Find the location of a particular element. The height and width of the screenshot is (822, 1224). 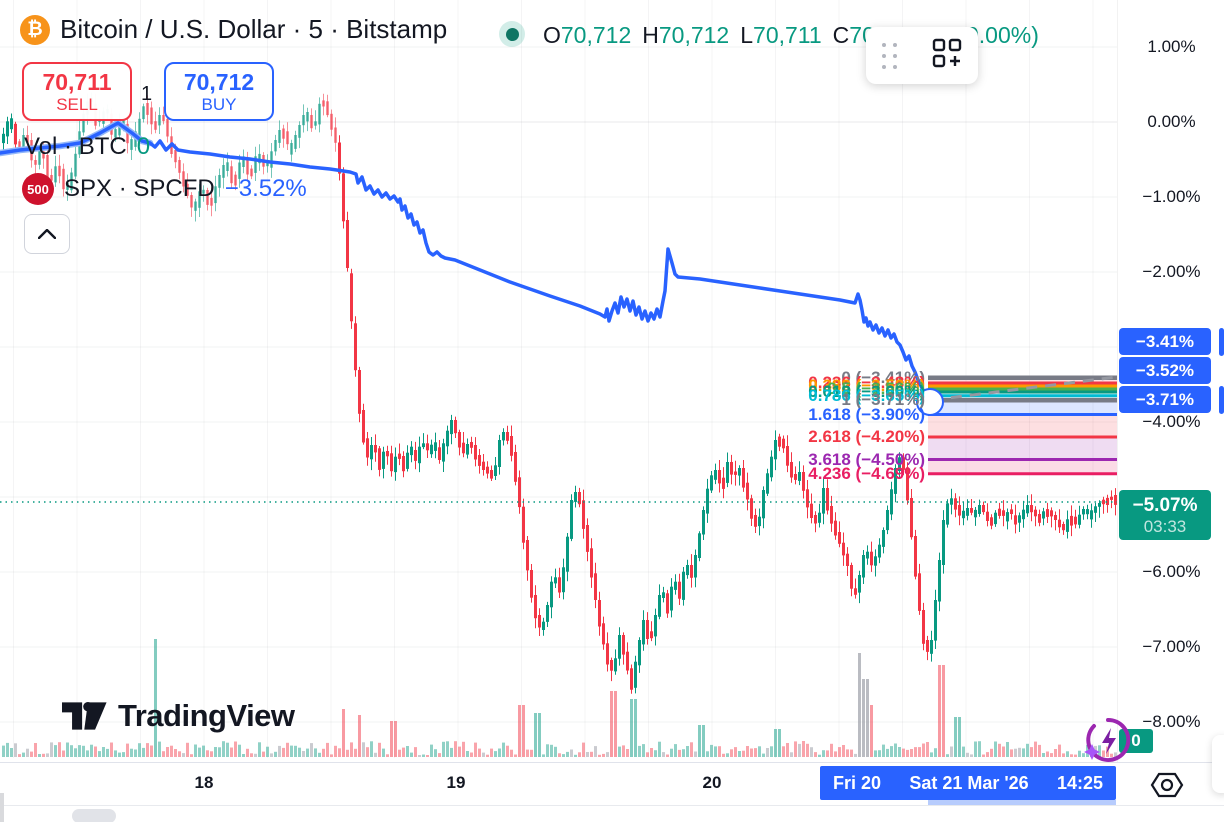

collapse-legend-button is located at coordinates (47, 234).